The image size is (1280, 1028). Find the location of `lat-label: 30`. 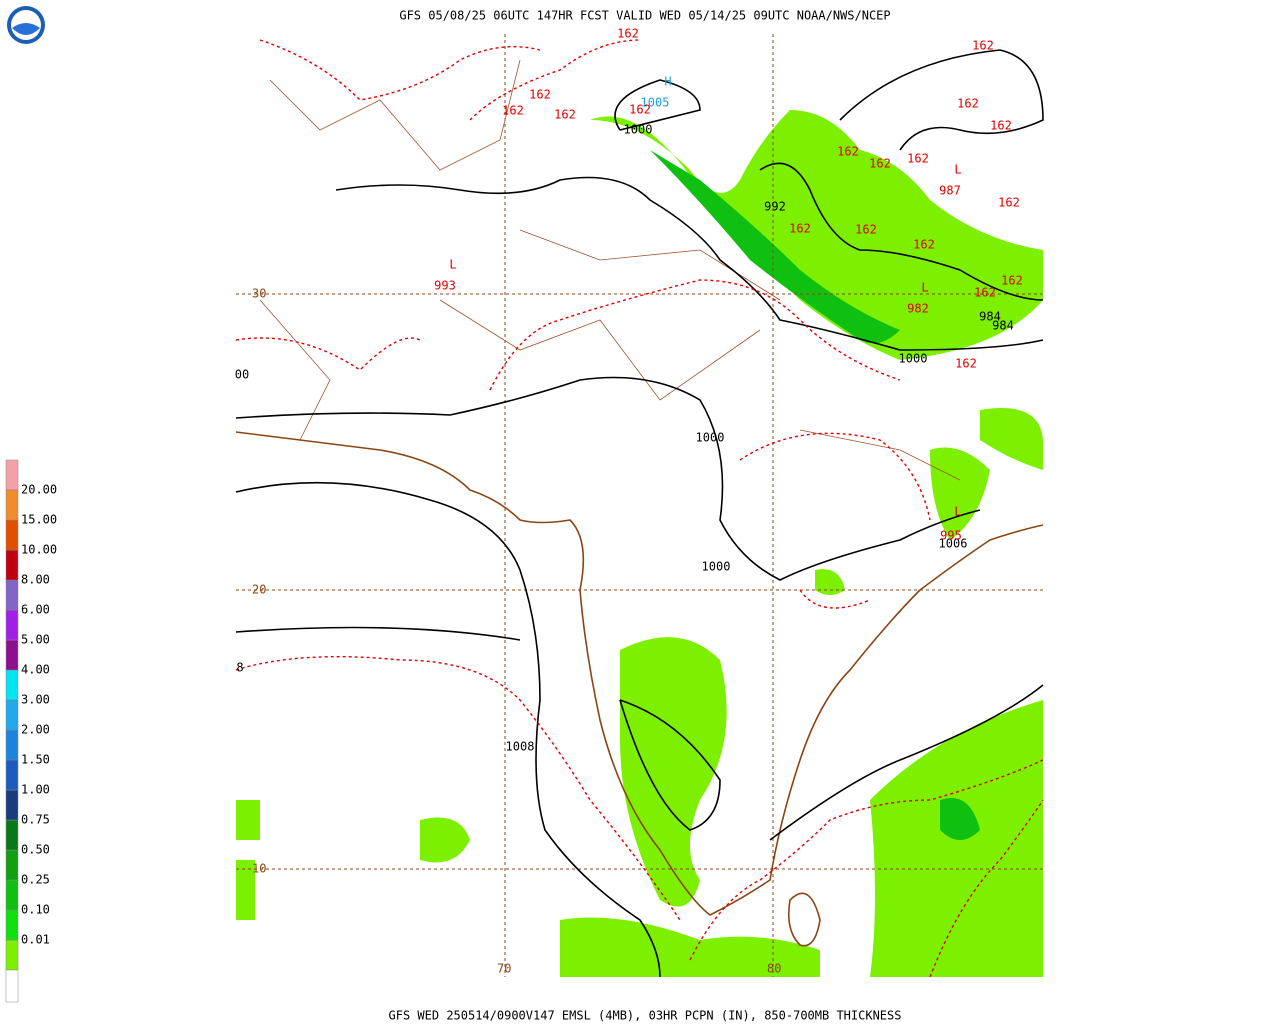

lat-label: 30 is located at coordinates (259, 294).